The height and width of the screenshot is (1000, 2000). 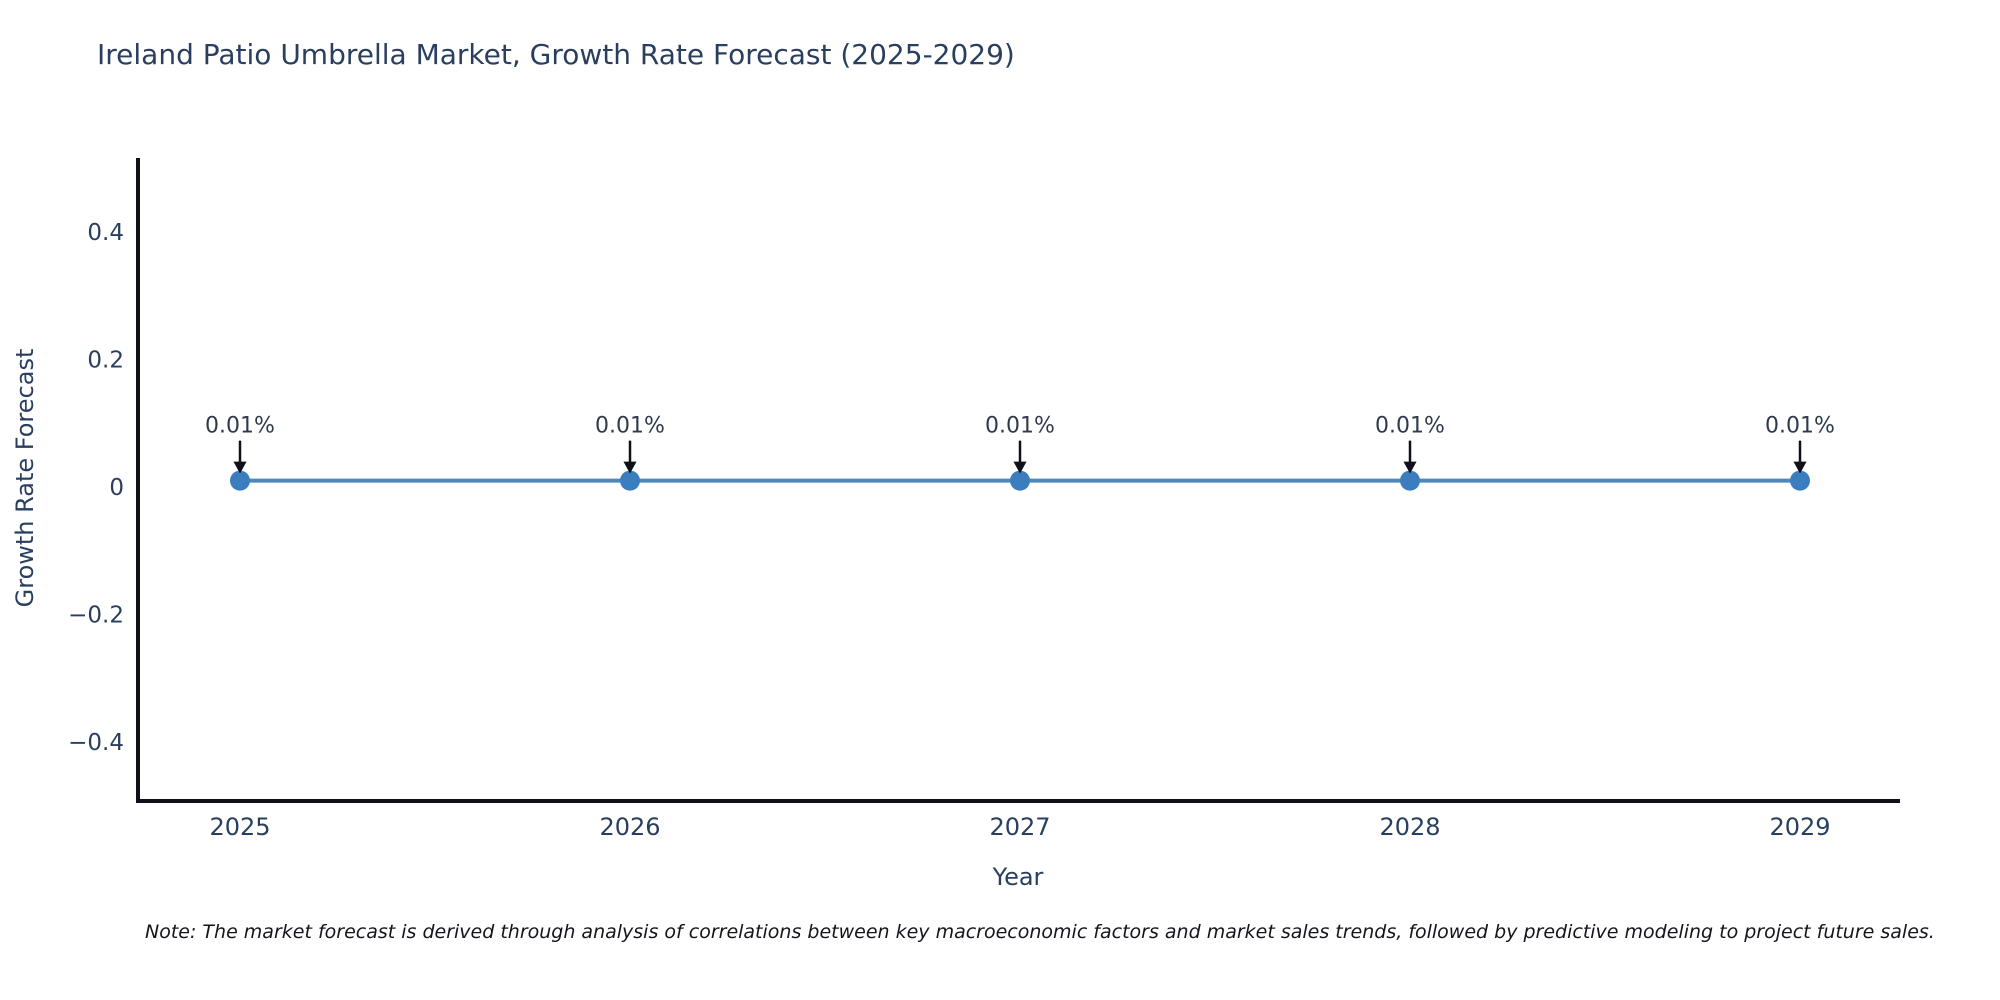 What do you see at coordinates (1799, 827) in the screenshot?
I see `x-tick-label: 2029` at bounding box center [1799, 827].